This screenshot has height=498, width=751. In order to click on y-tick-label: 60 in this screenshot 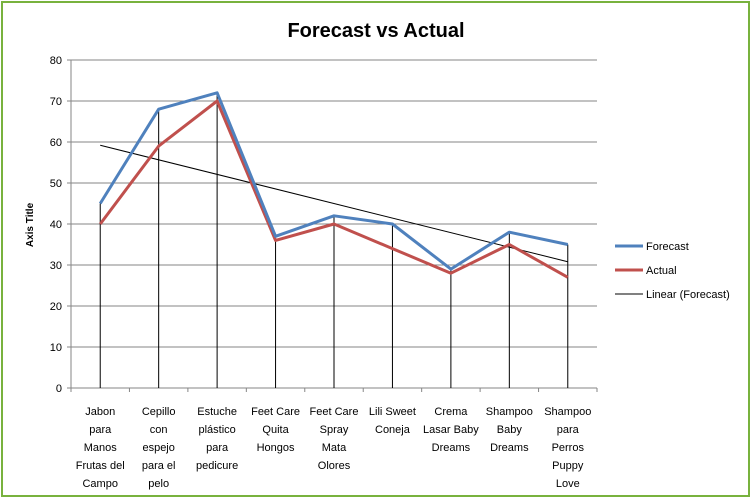, I will do `click(56, 143)`.